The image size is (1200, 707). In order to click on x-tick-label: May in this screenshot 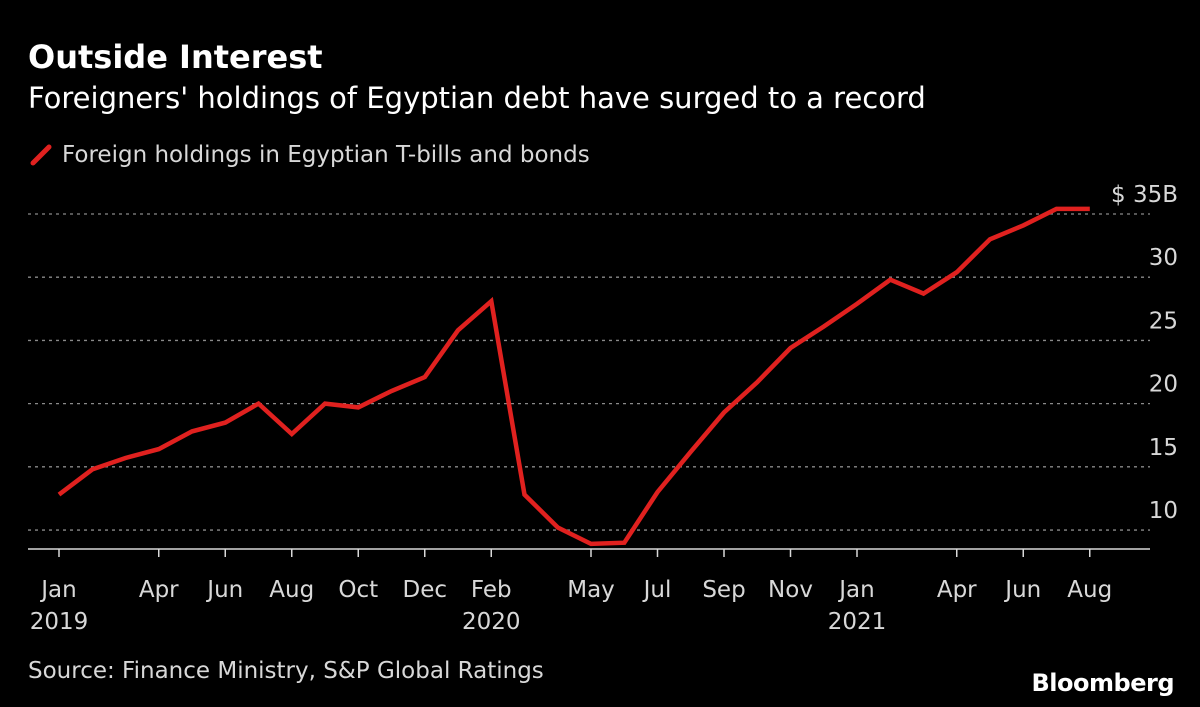, I will do `click(591, 590)`.